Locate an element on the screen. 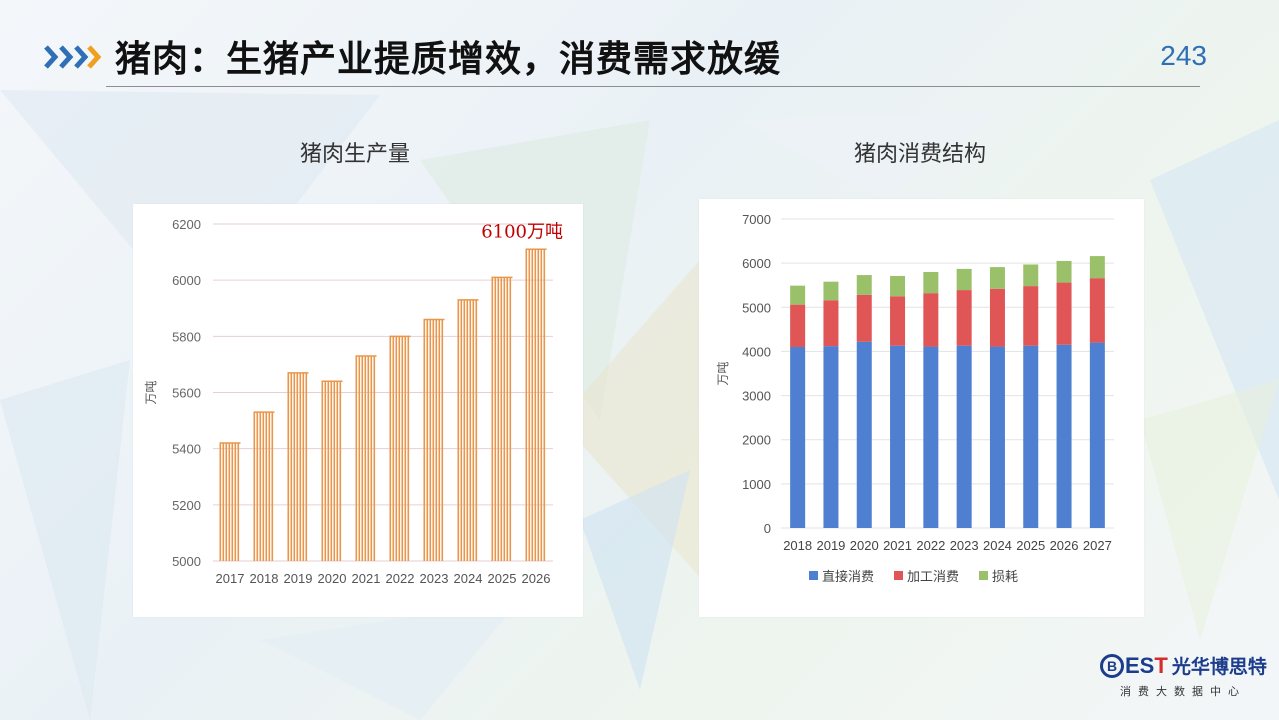 Image resolution: width=1279 pixels, height=720 pixels. x-tick-label: 2027 is located at coordinates (1097, 545).